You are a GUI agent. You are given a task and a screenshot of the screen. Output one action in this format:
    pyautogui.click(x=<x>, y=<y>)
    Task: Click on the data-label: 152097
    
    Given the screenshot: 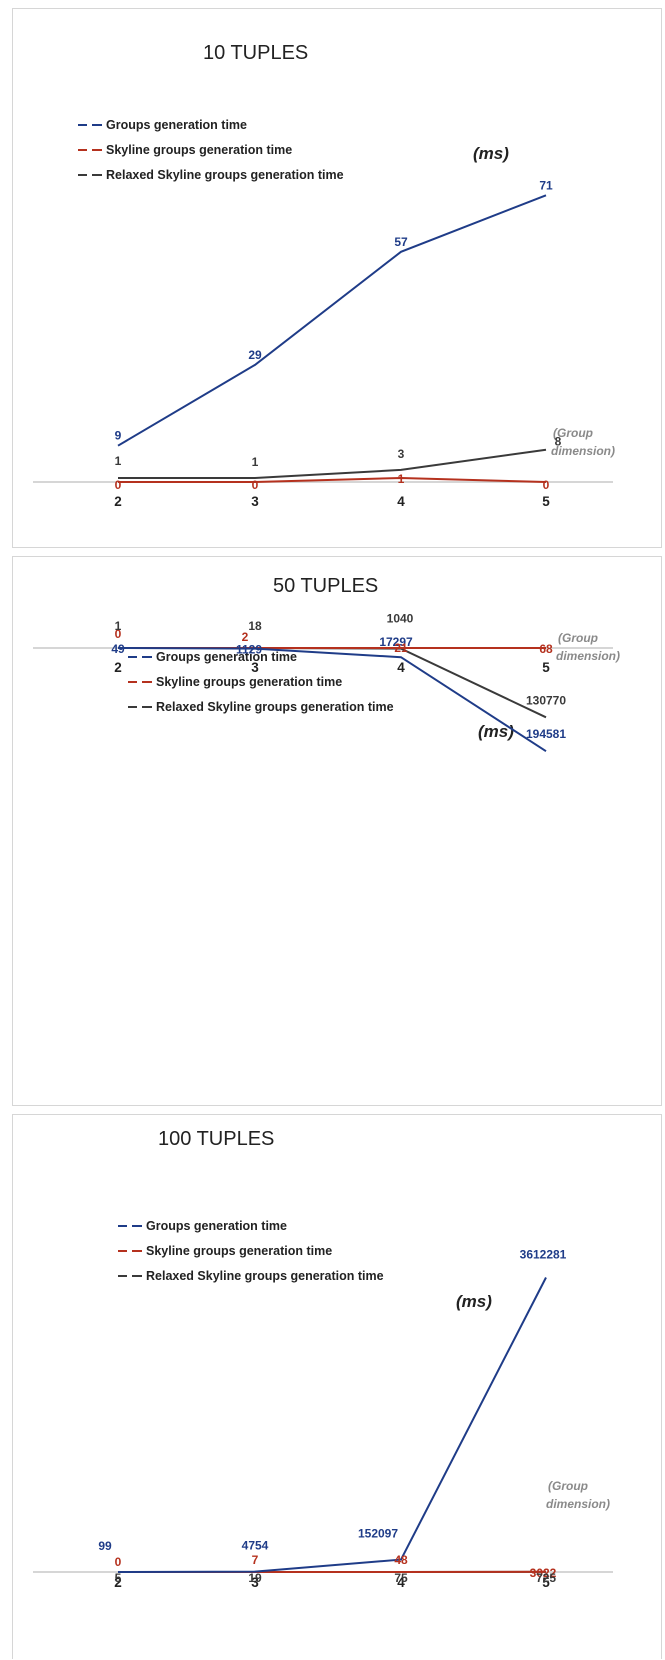 What is the action you would take?
    pyautogui.click(x=378, y=1534)
    